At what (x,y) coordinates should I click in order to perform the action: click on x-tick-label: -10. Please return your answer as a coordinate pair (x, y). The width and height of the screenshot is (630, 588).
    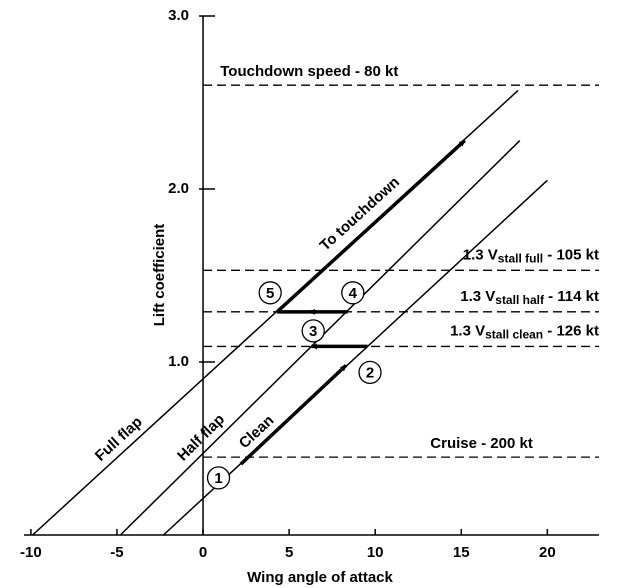
    Looking at the image, I should click on (31, 552).